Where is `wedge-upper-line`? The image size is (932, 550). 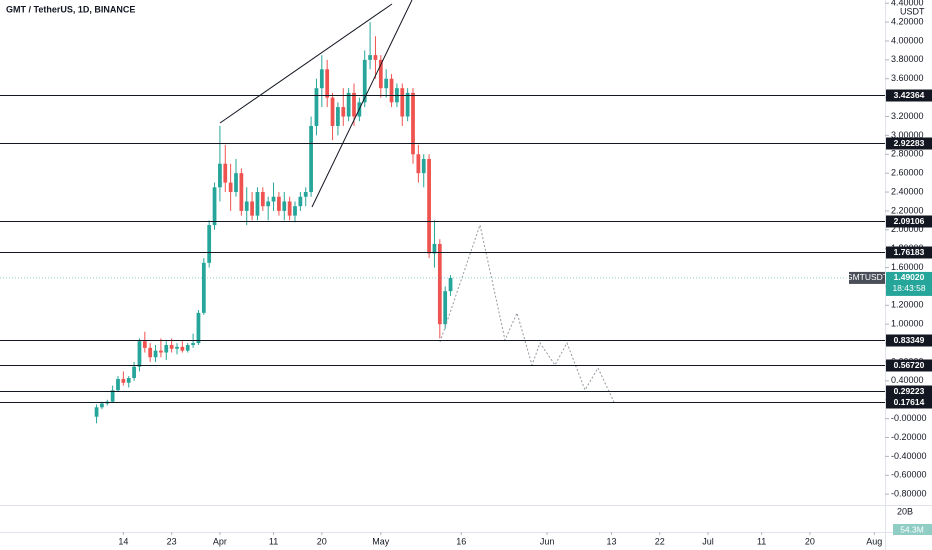
wedge-upper-line is located at coordinates (306, 63).